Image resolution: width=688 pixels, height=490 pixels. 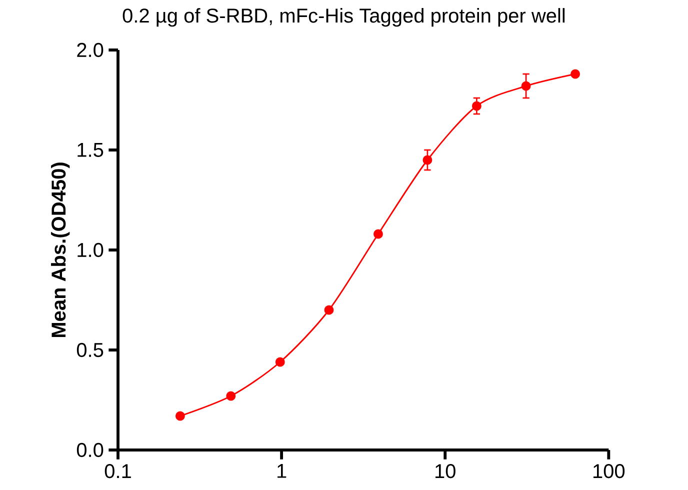 I want to click on x-tick-label: 1, so click(x=282, y=471).